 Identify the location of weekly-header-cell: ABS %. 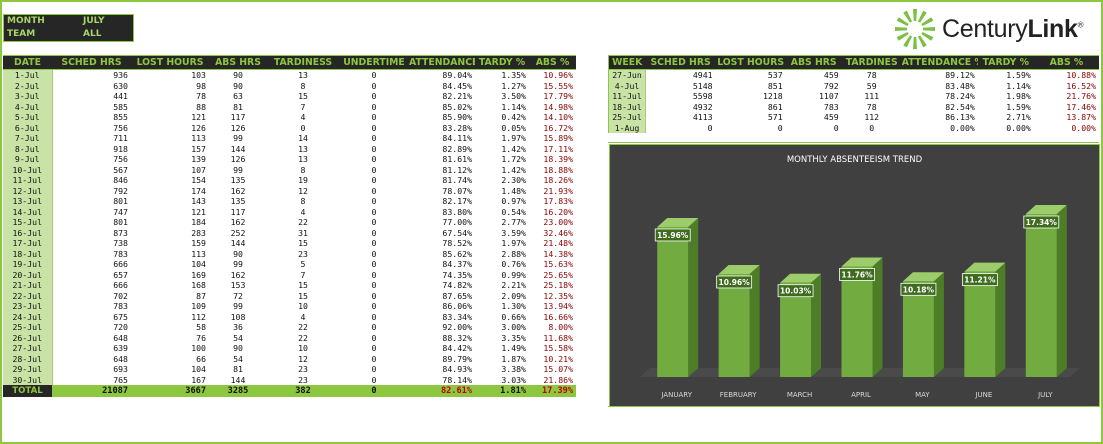
(1066, 62).